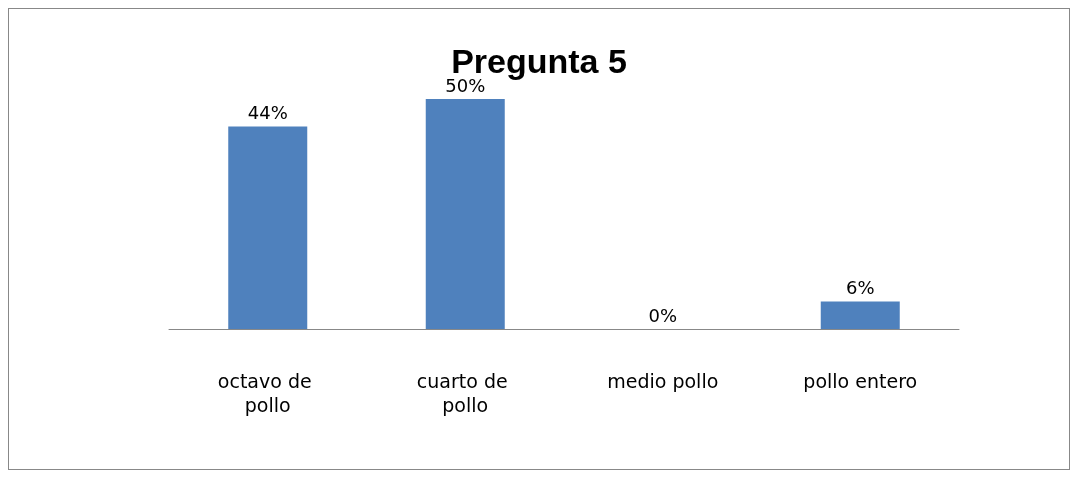 This screenshot has height=479, width=1085. Describe the element at coordinates (663, 381) in the screenshot. I see `x-tick-label: medio pollo` at that location.